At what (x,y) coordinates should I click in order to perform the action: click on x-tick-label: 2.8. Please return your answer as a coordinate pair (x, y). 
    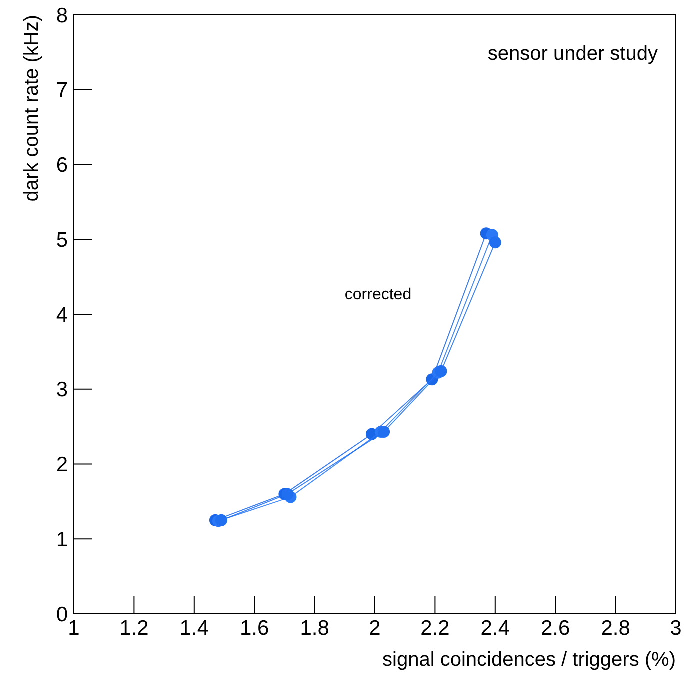
    Looking at the image, I should click on (615, 628).